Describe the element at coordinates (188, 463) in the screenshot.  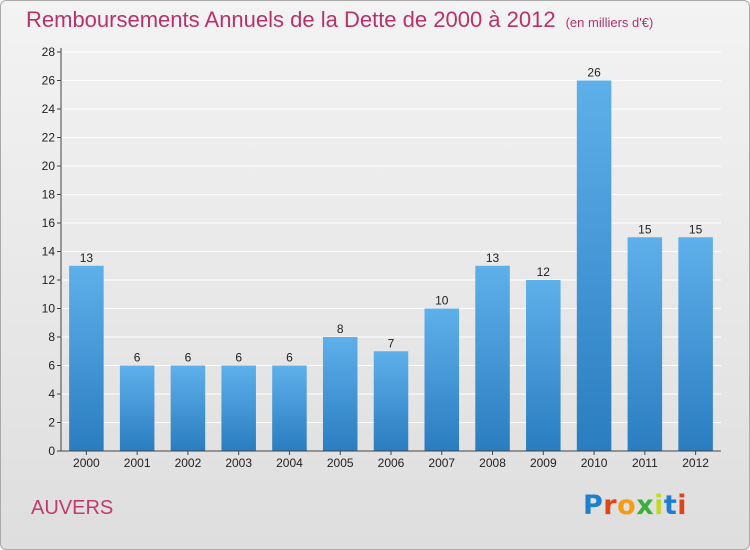
I see `x-tick-label: 2002` at that location.